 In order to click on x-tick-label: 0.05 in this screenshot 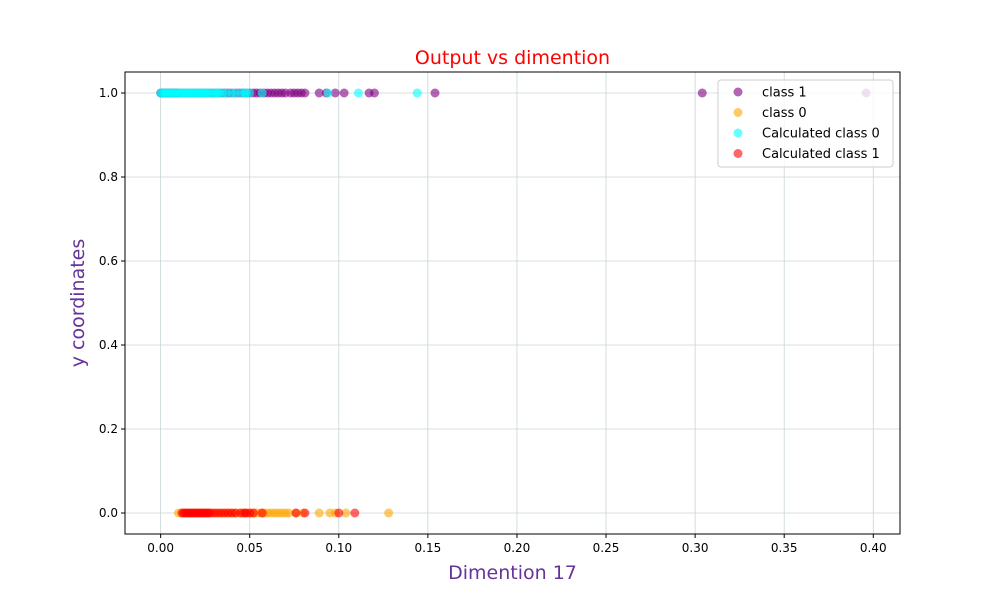, I will do `click(249, 548)`.